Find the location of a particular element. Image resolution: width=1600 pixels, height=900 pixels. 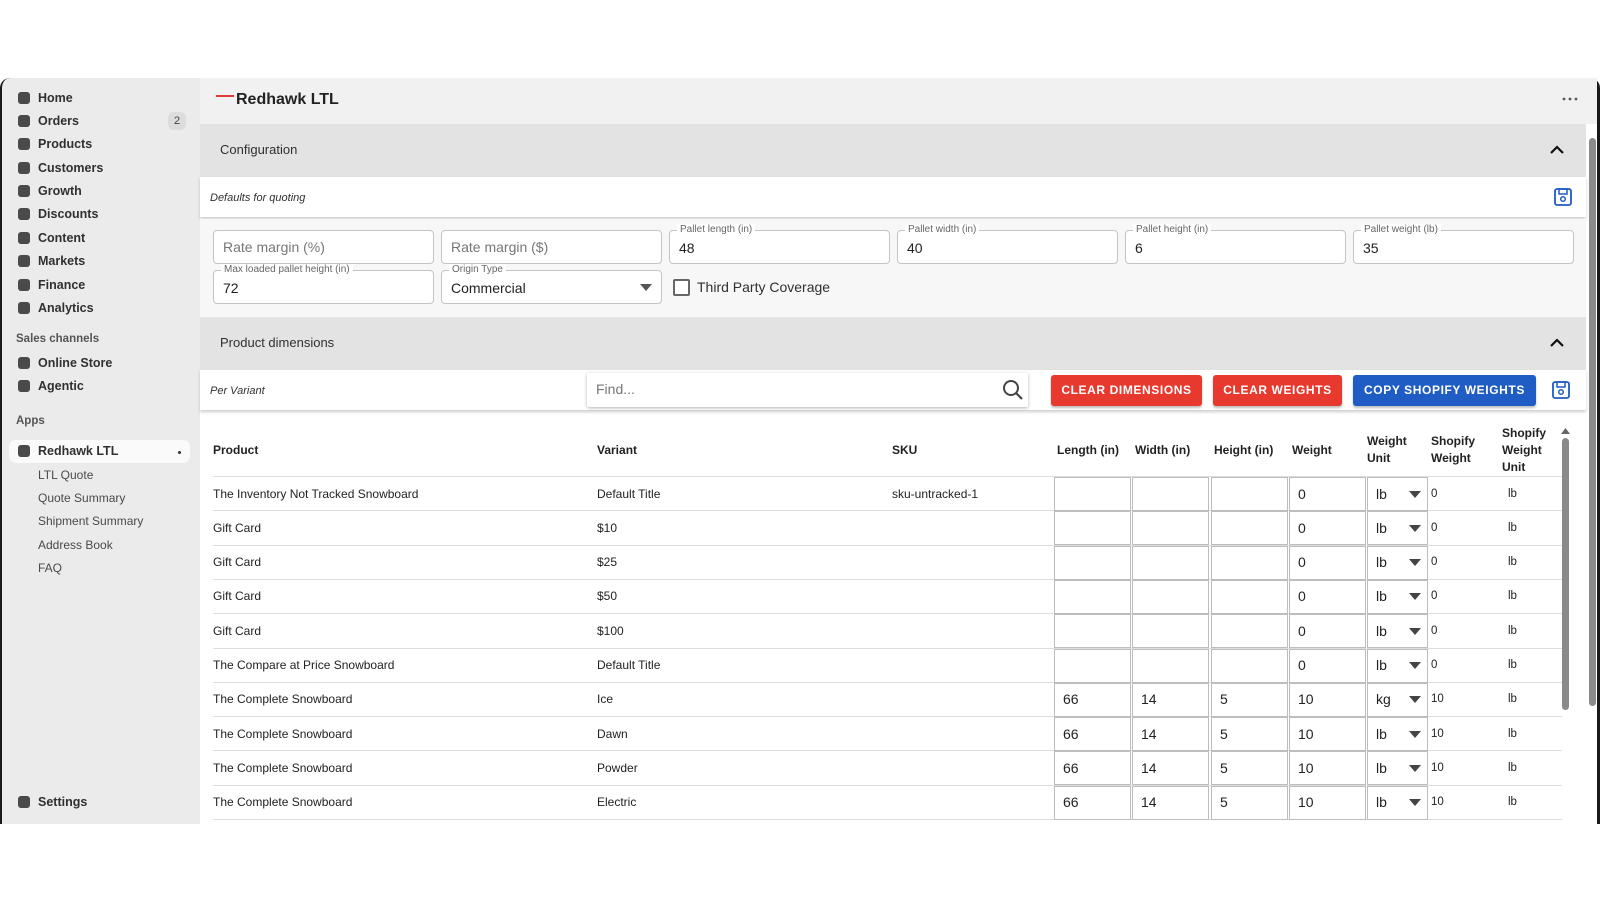

column-header: Height (in) is located at coordinates (1244, 449).